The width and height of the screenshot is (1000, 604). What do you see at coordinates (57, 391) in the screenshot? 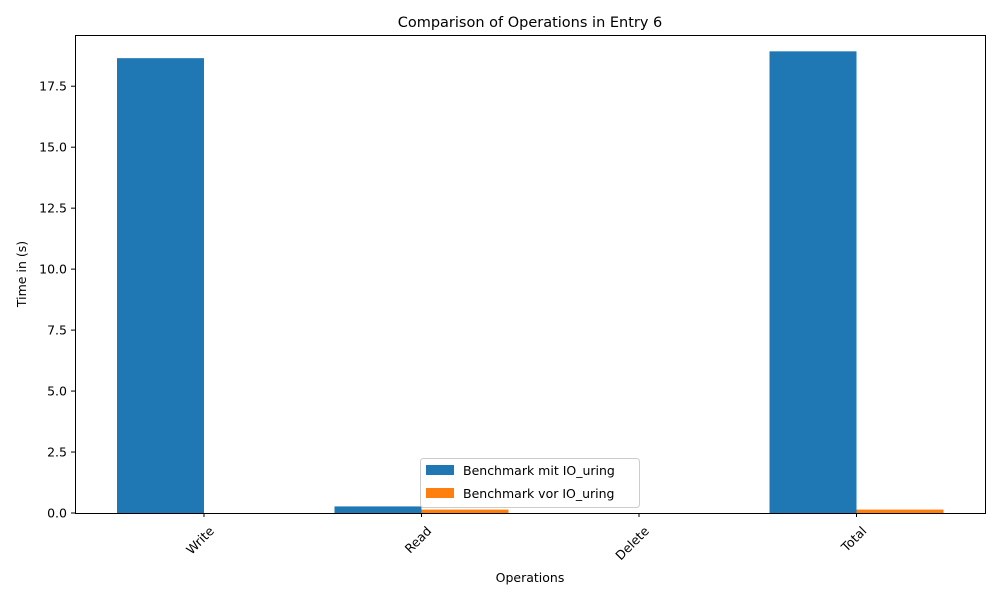
I see `y-tick-label: 5.0` at bounding box center [57, 391].